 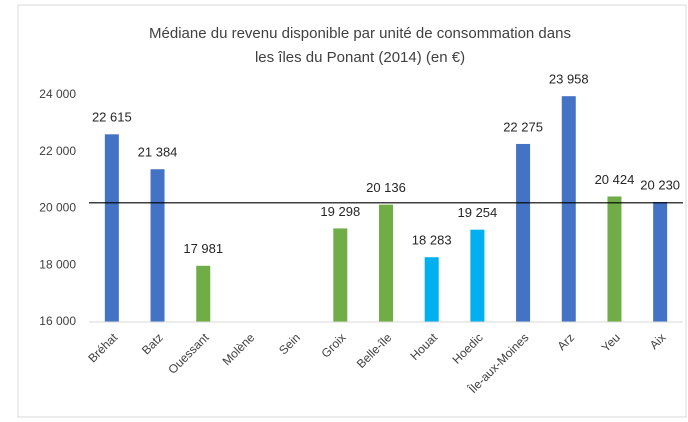 I want to click on value-label: 20 230, so click(x=660, y=184).